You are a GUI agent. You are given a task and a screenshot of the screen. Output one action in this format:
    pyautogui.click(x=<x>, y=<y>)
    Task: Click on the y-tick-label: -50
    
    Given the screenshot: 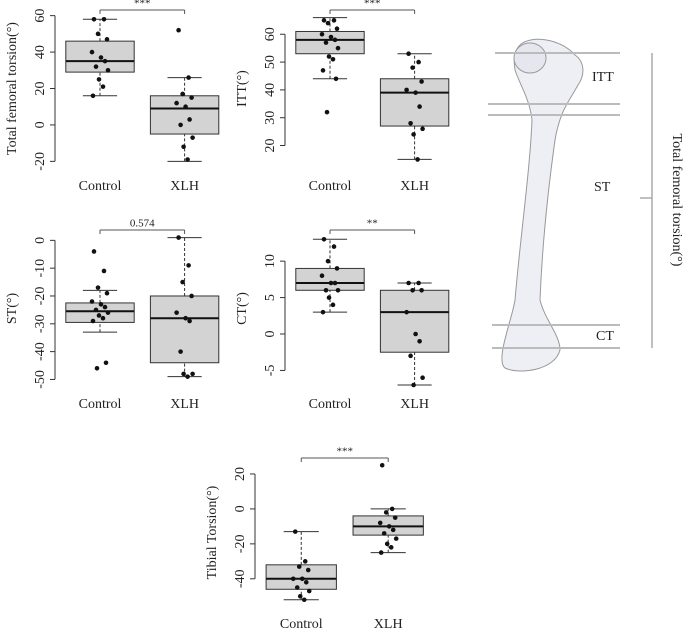 What is the action you would take?
    pyautogui.click(x=40, y=379)
    